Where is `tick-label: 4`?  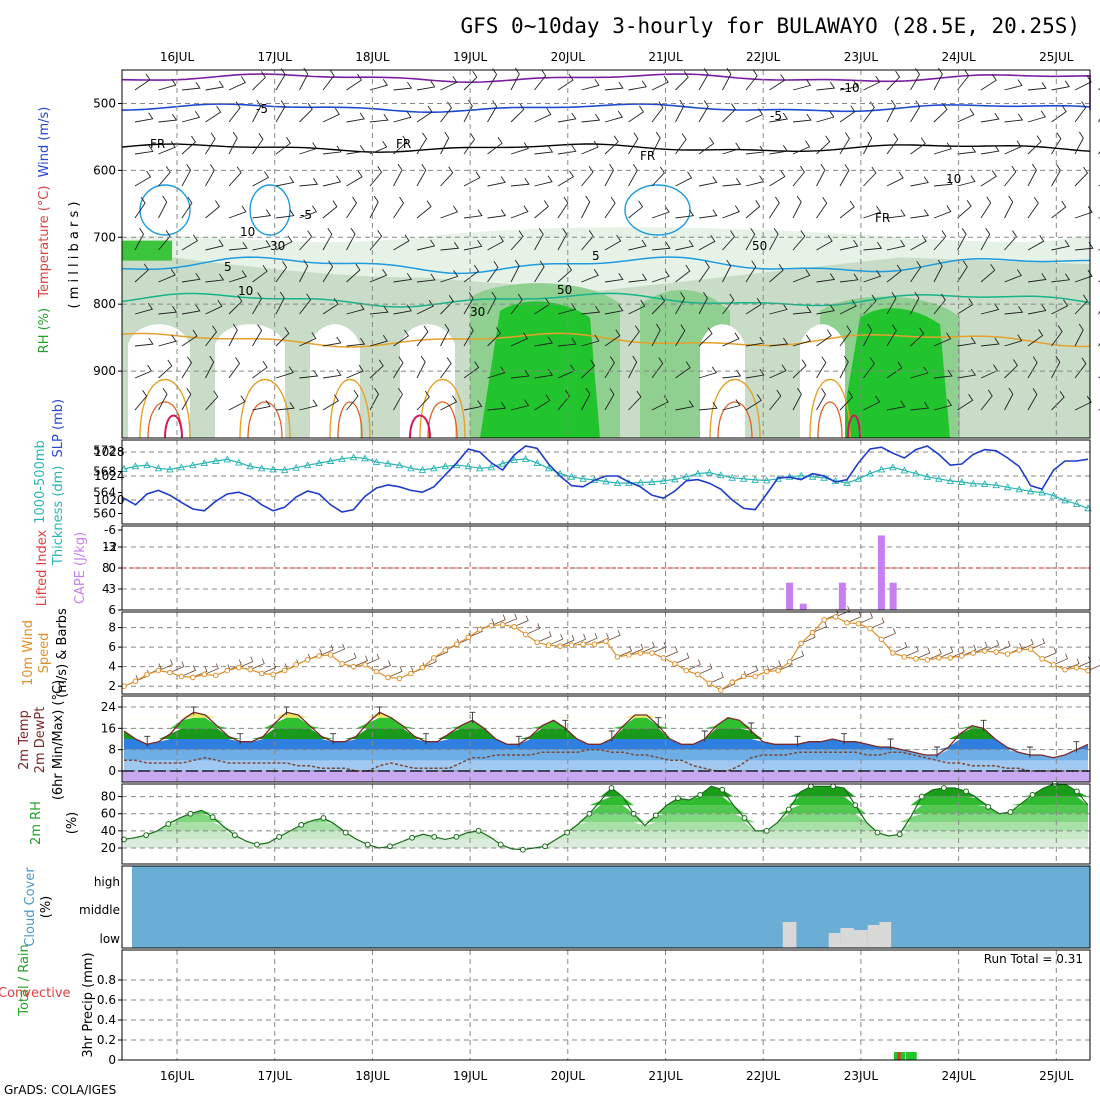
tick-label: 4 is located at coordinates (106, 589).